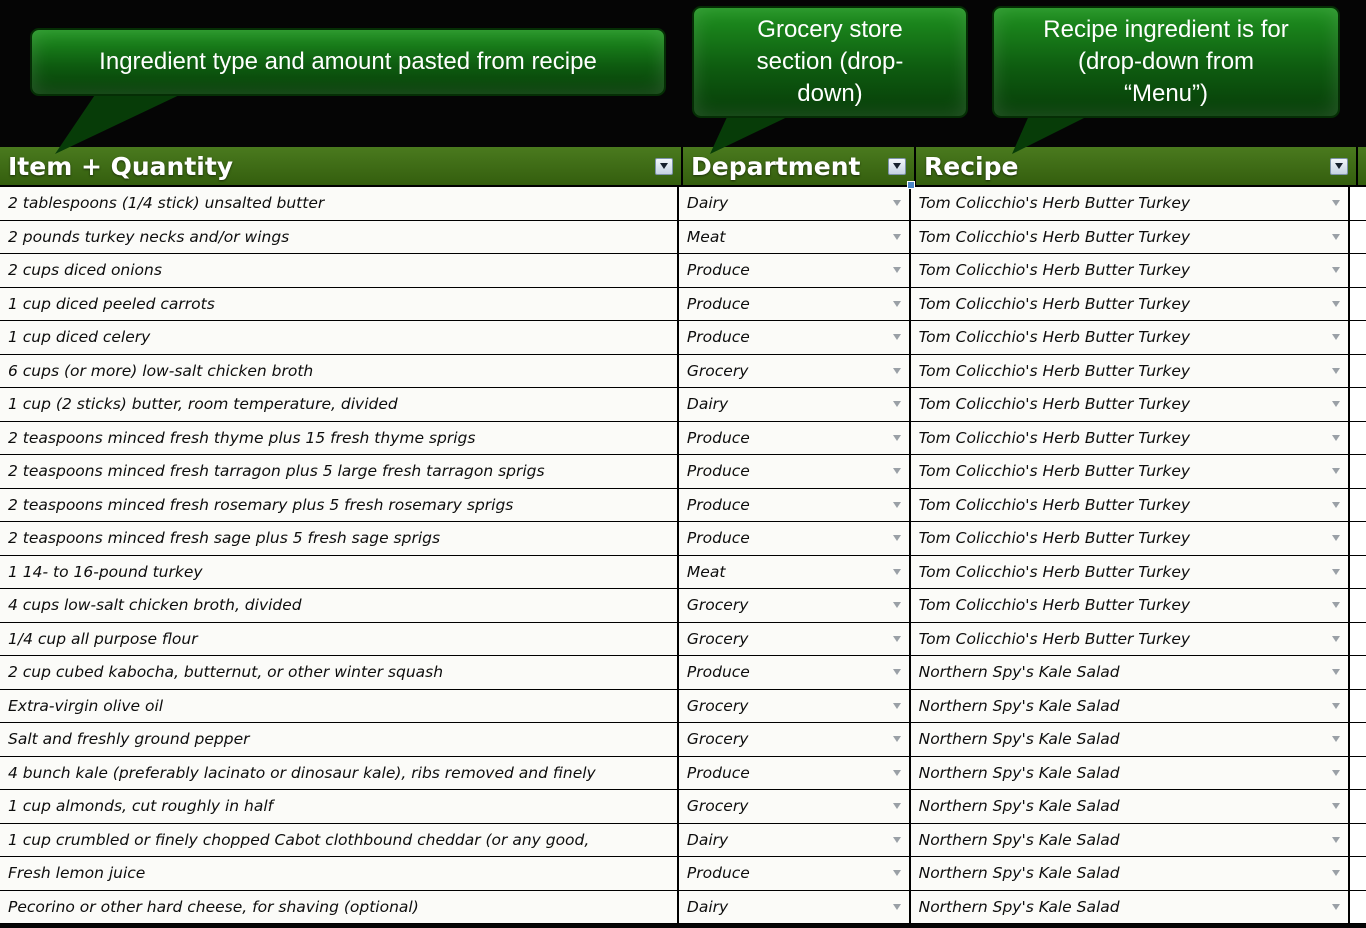 The height and width of the screenshot is (928, 1366). Describe the element at coordinates (339, 638) in the screenshot. I see `cell-item-quantity: 1/4 cup all purpose flour` at that location.